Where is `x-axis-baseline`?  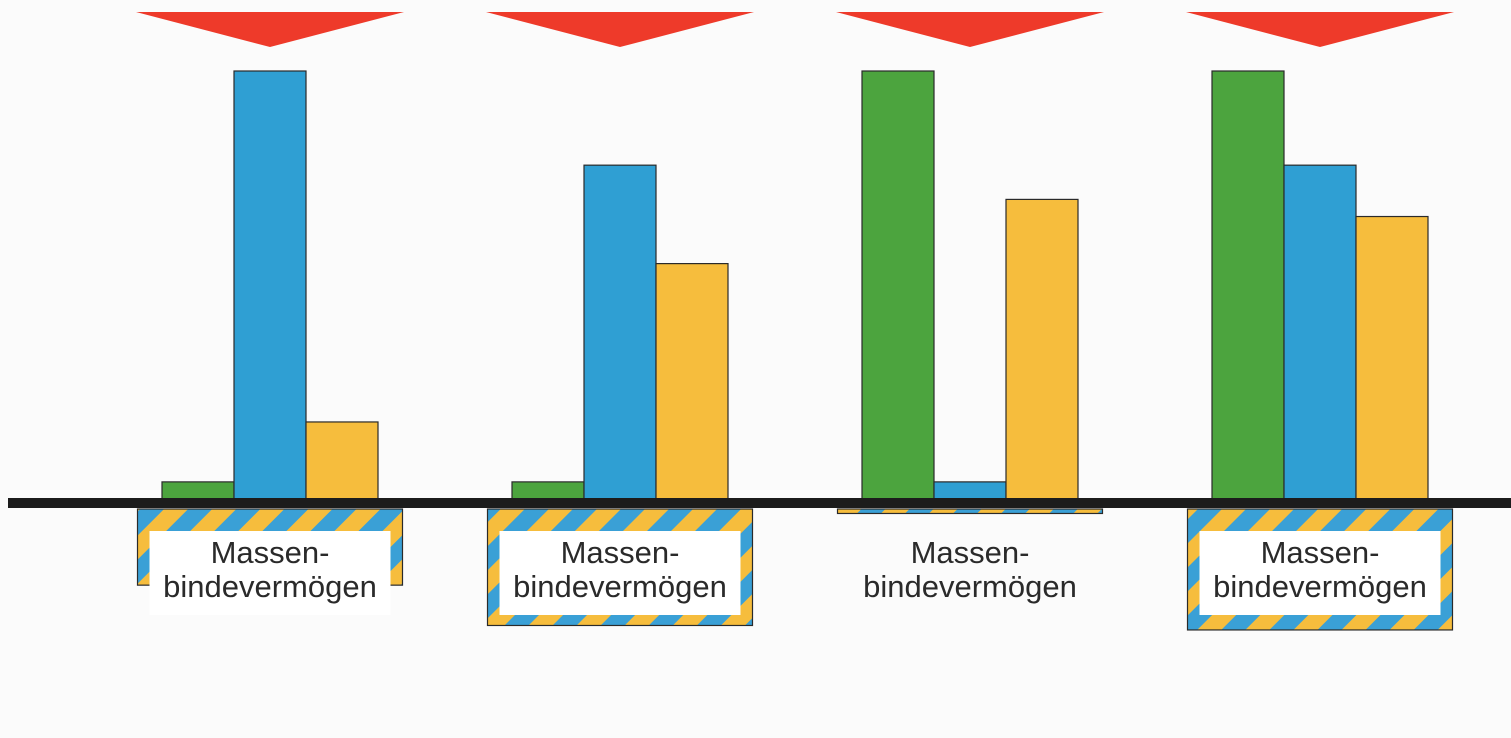 x-axis-baseline is located at coordinates (759, 503).